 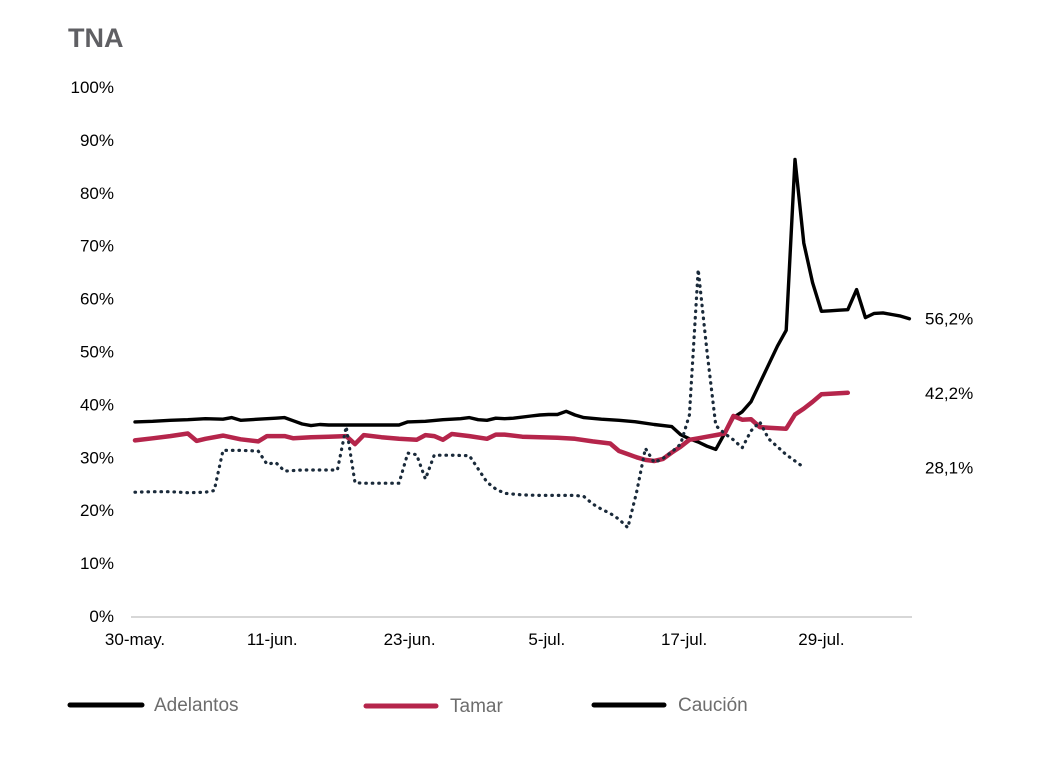 I want to click on y-tick-label: 0%, so click(x=101, y=616).